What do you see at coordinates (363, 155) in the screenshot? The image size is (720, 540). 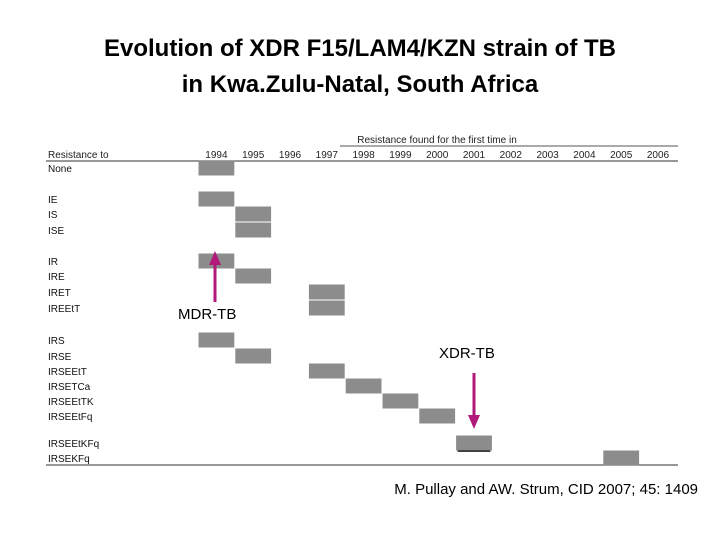 I see `year-label-1998: 1998` at bounding box center [363, 155].